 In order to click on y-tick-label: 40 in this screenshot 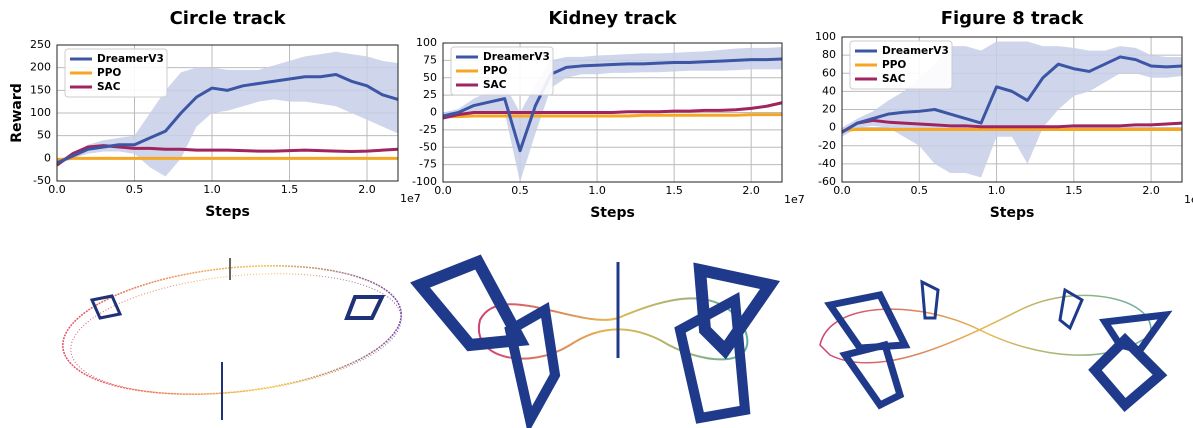, I will do `click(829, 90)`.